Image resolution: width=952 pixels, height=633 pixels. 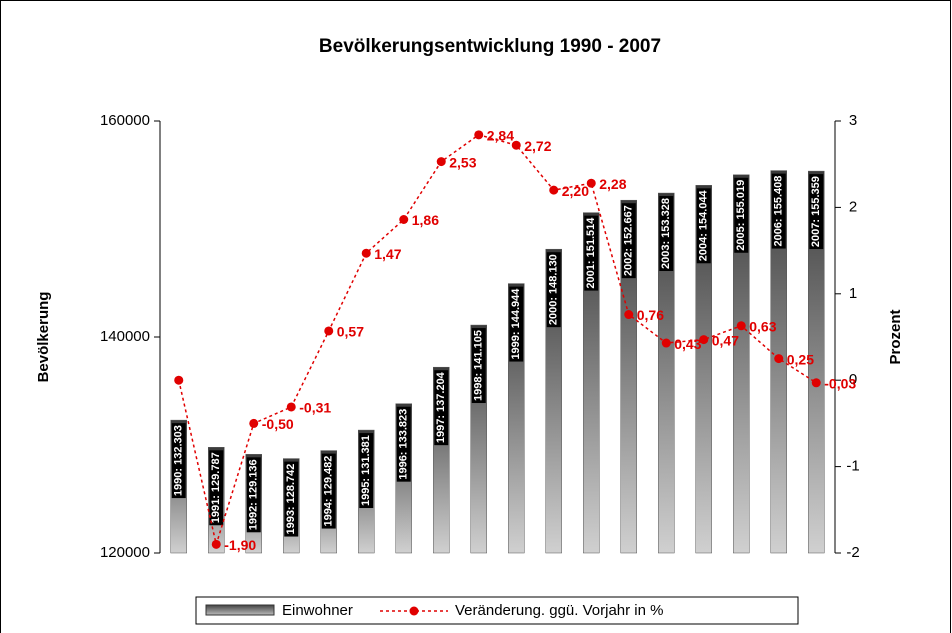 I want to click on bar-label: 1992: 129.136, so click(x=254, y=494).